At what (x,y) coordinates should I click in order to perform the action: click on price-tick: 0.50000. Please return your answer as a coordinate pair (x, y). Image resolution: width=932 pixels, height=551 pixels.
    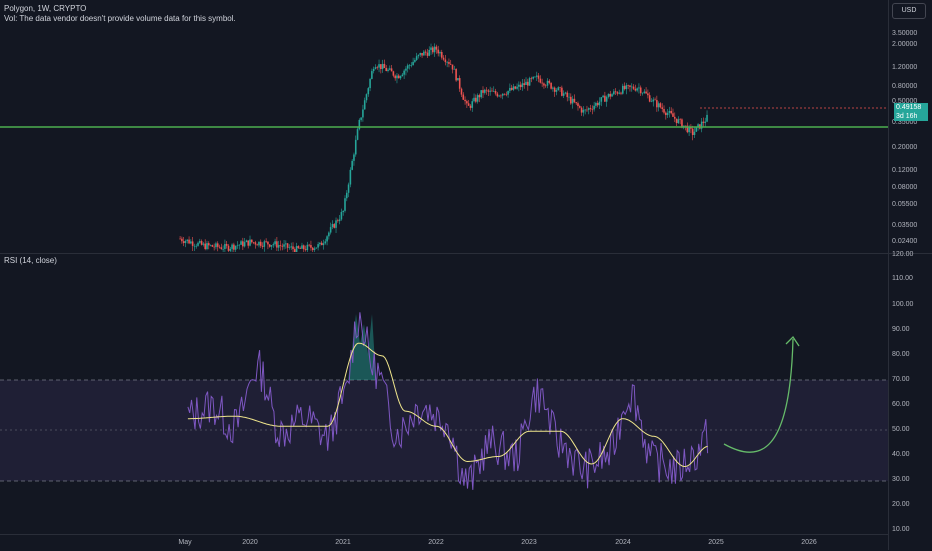
    Looking at the image, I should click on (905, 101).